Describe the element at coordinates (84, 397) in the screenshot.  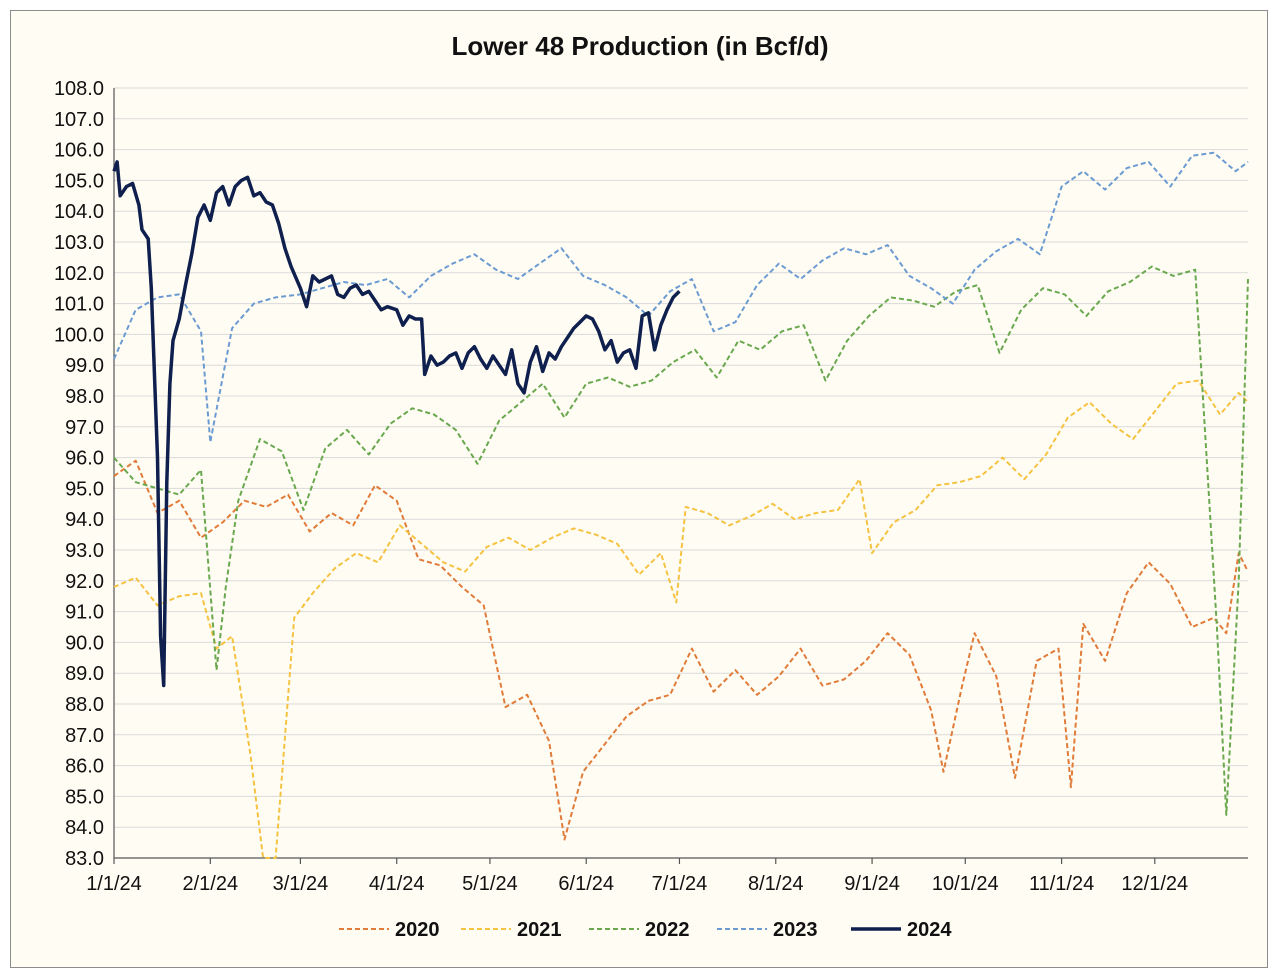
I see `y-tick-label: 98.0` at that location.